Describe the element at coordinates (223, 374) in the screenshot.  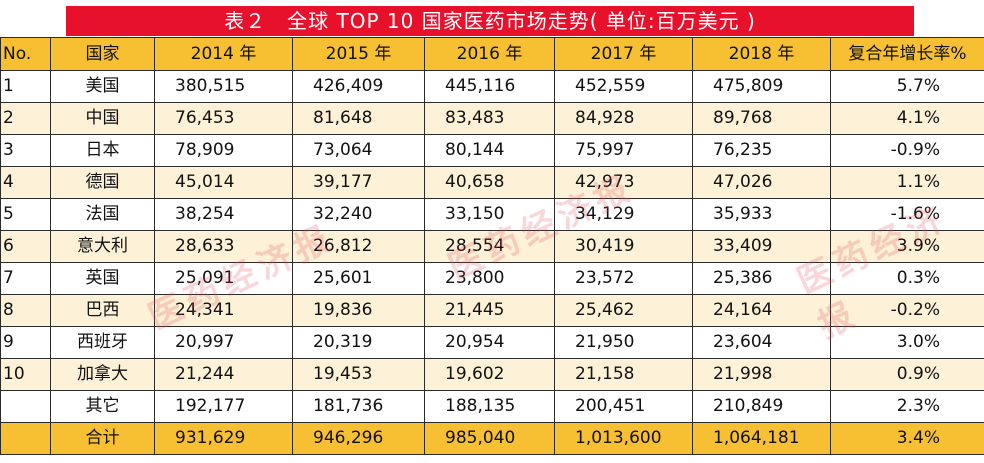
I see `value-2014-cell: 21,244` at that location.